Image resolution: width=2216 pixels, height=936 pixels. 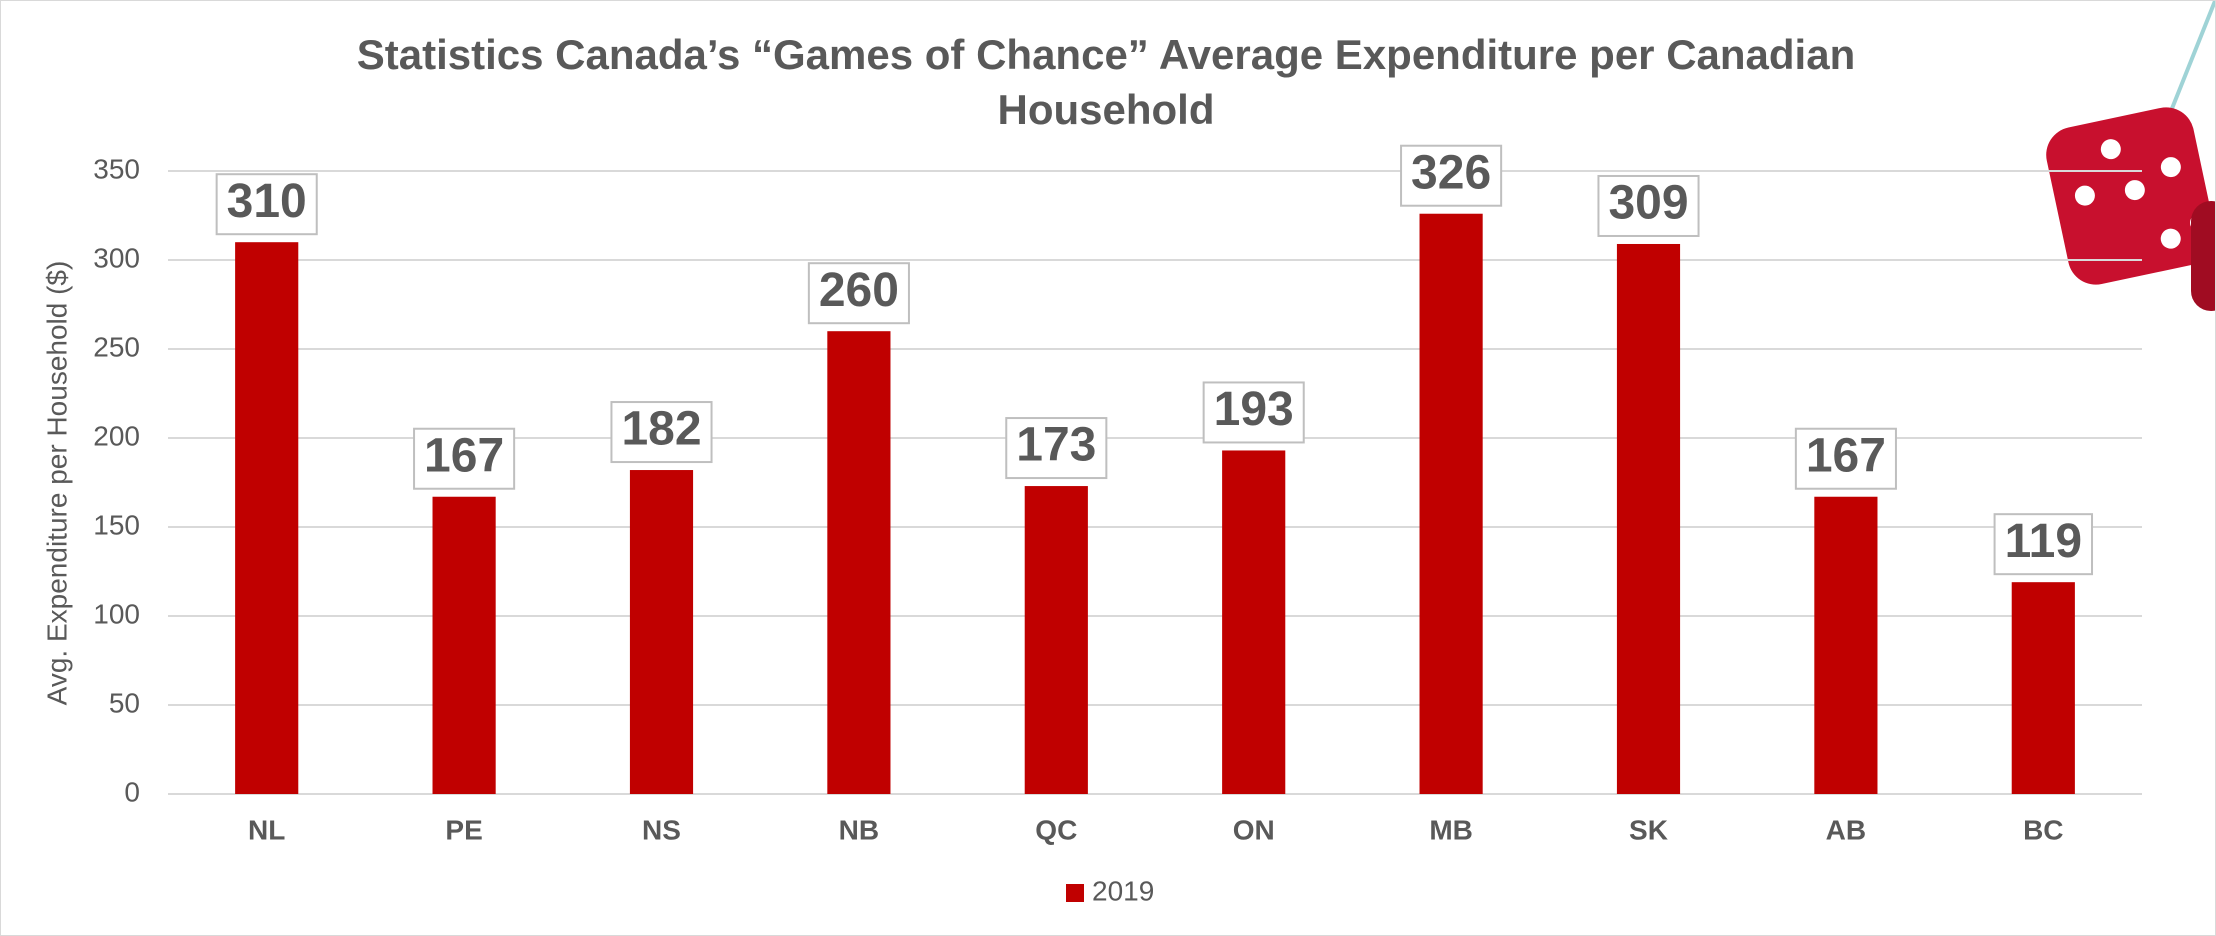 I want to click on x-tick-label: BC, so click(x=2043, y=829).